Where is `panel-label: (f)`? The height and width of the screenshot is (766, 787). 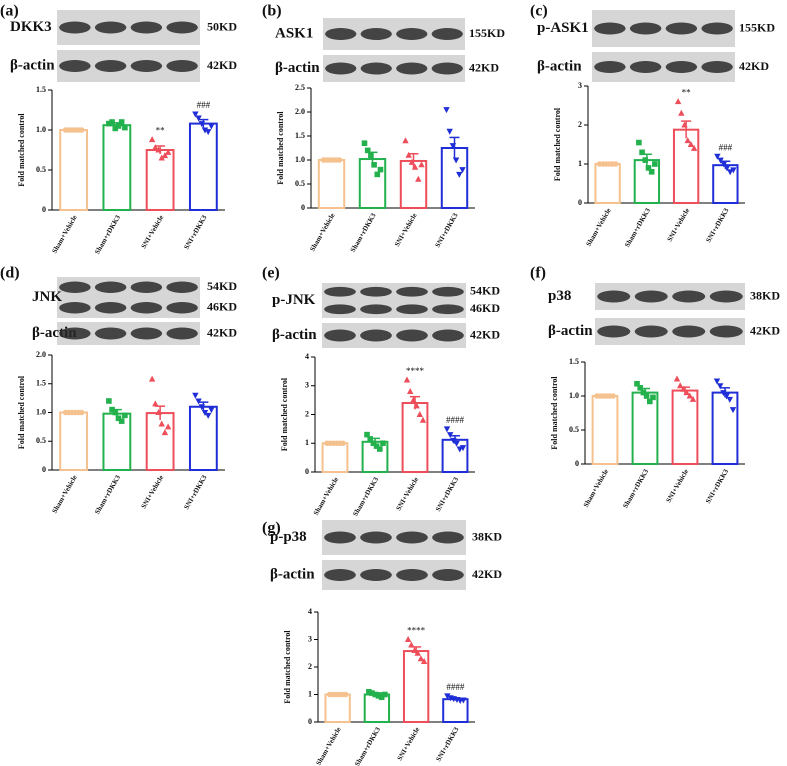 panel-label: (f) is located at coordinates (538, 273).